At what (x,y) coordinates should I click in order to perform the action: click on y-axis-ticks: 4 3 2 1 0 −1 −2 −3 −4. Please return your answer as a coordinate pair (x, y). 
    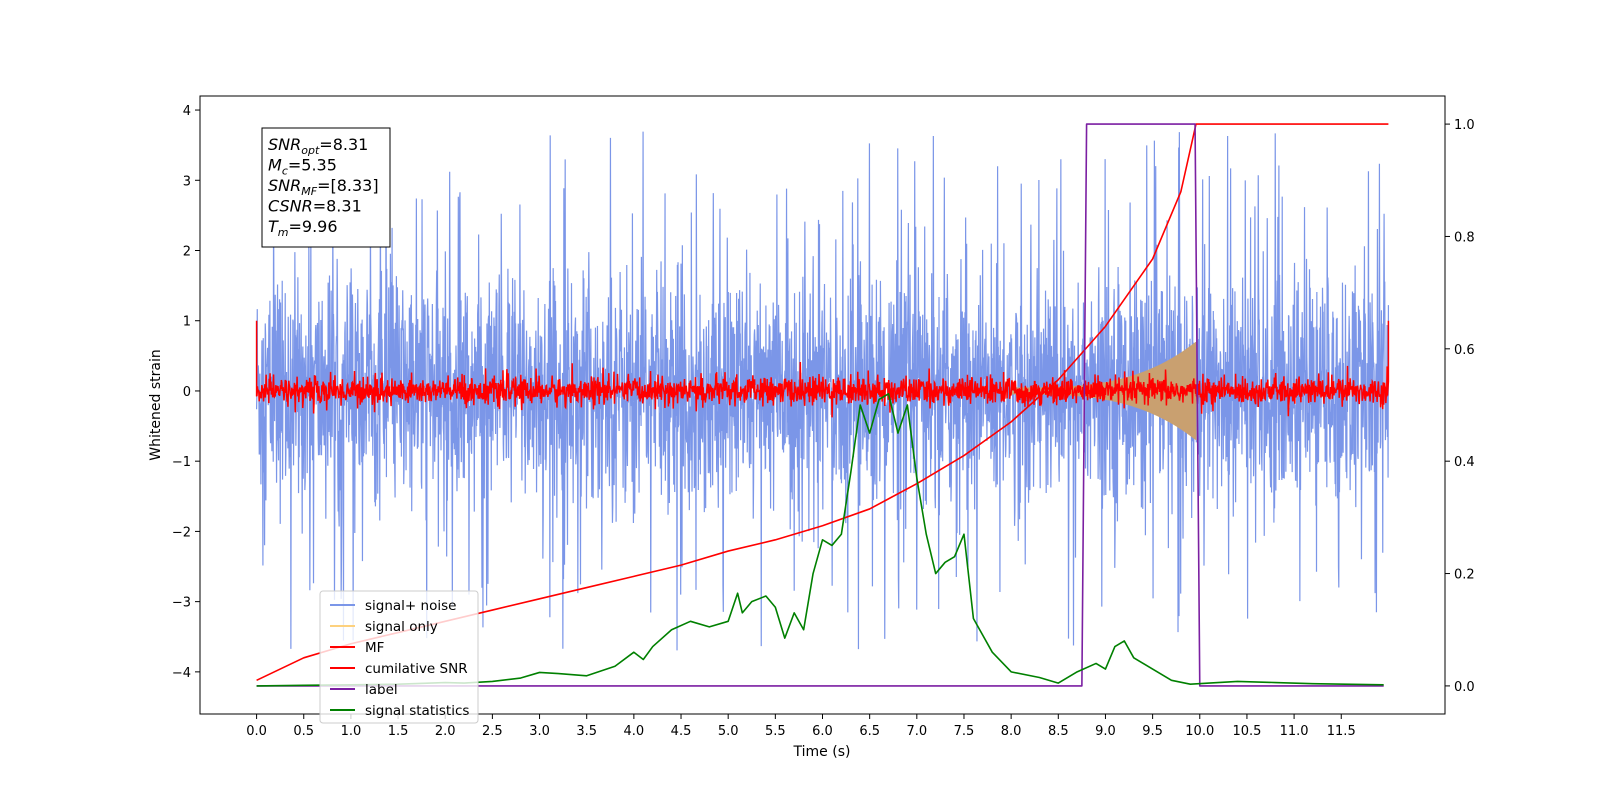
    Looking at the image, I should click on (186, 392).